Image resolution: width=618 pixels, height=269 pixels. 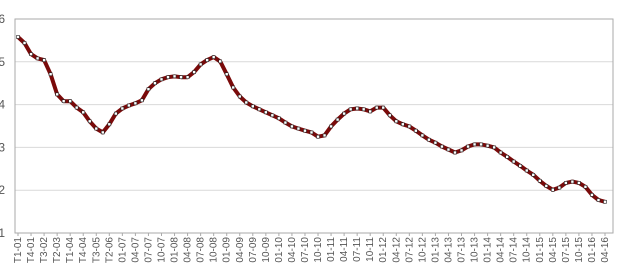 What do you see at coordinates (31, 250) in the screenshot?
I see `x-tick-label: T4-01` at bounding box center [31, 250].